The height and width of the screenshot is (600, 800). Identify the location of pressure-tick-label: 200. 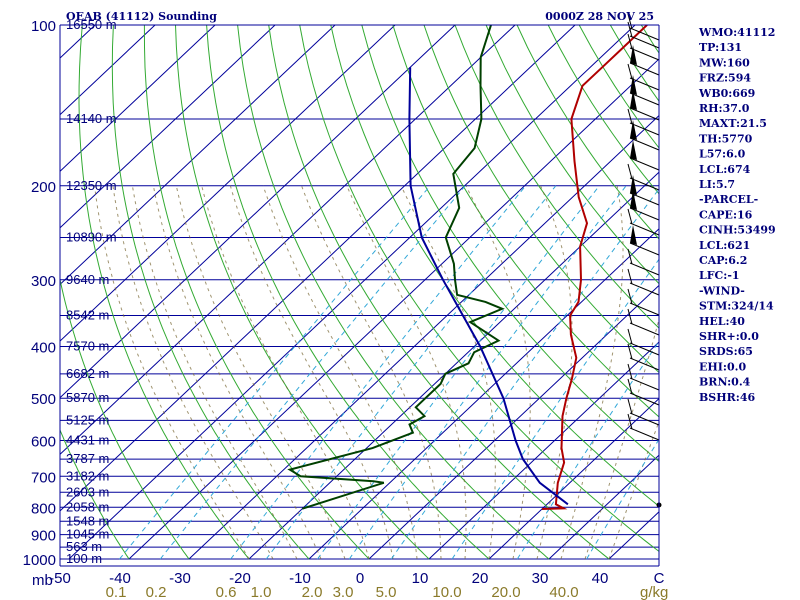
(43, 187).